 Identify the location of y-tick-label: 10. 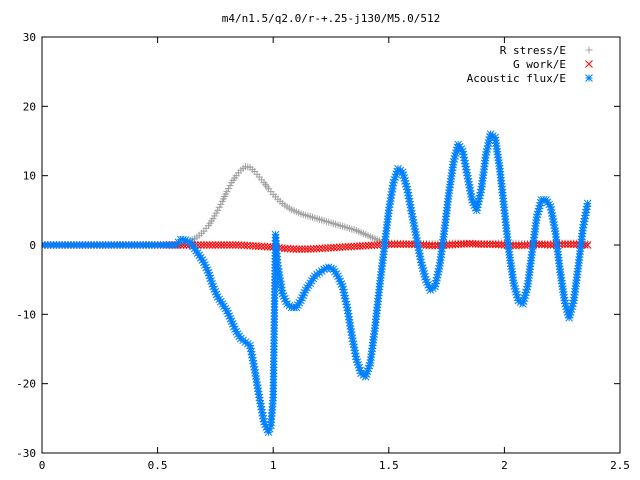
(29, 176).